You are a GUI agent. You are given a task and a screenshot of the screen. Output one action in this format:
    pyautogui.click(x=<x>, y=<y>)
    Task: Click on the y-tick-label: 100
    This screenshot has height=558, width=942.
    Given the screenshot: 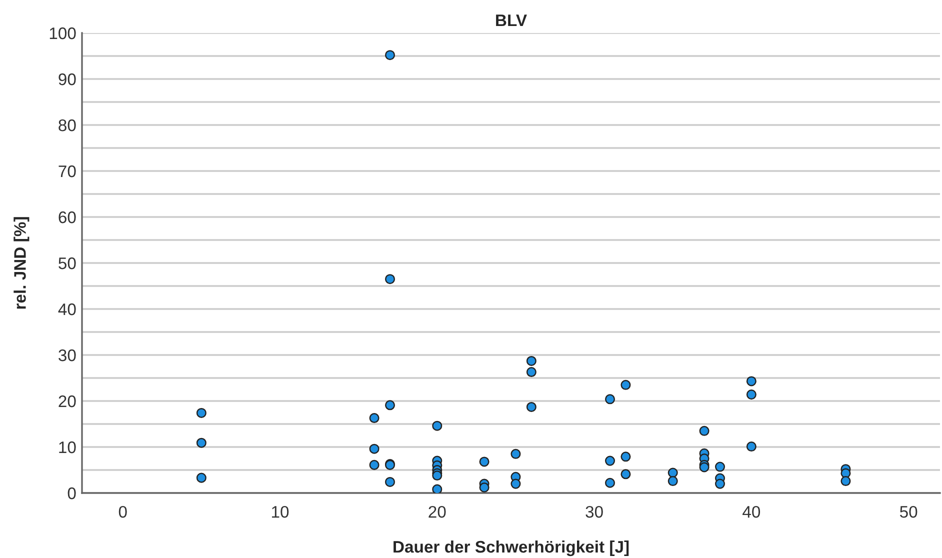 What is the action you would take?
    pyautogui.click(x=63, y=33)
    